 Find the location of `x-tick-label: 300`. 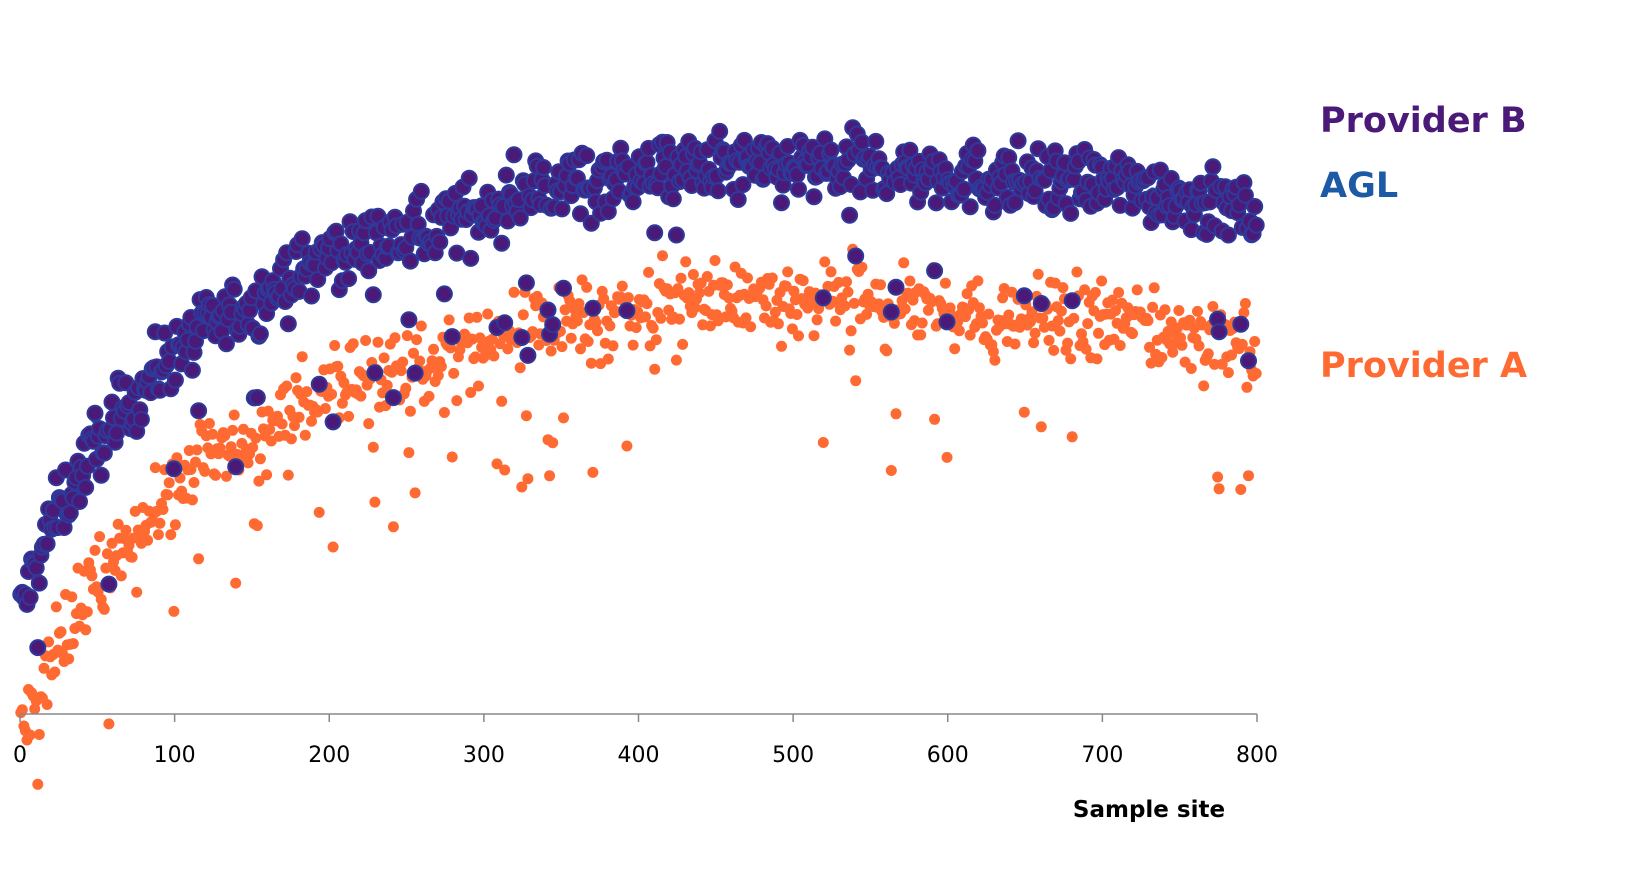

x-tick-label: 300 is located at coordinates (484, 755).